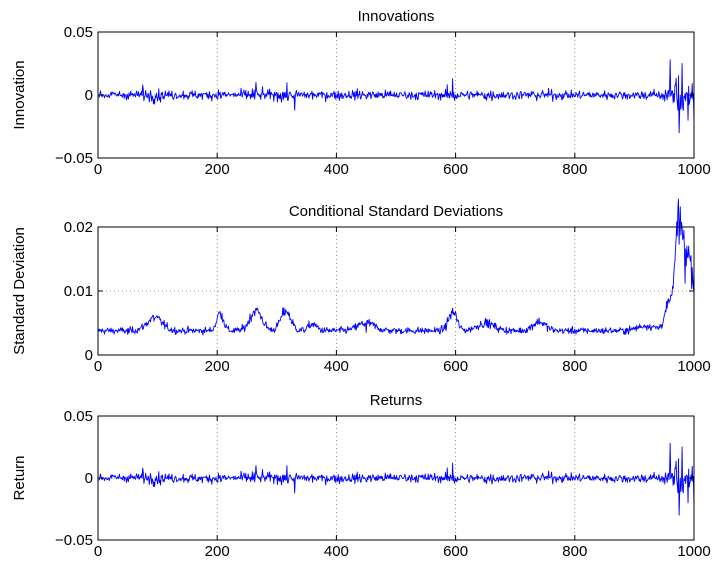 The image size is (719, 569). What do you see at coordinates (396, 211) in the screenshot?
I see `chart-title: Conditional Standard Deviations` at bounding box center [396, 211].